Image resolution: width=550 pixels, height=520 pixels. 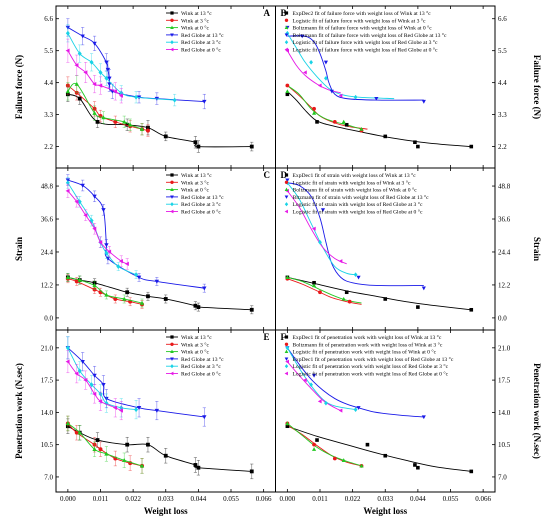 What do you see at coordinates (537, 249) in the screenshot?
I see `y-axis-title-right: Strain` at bounding box center [537, 249].